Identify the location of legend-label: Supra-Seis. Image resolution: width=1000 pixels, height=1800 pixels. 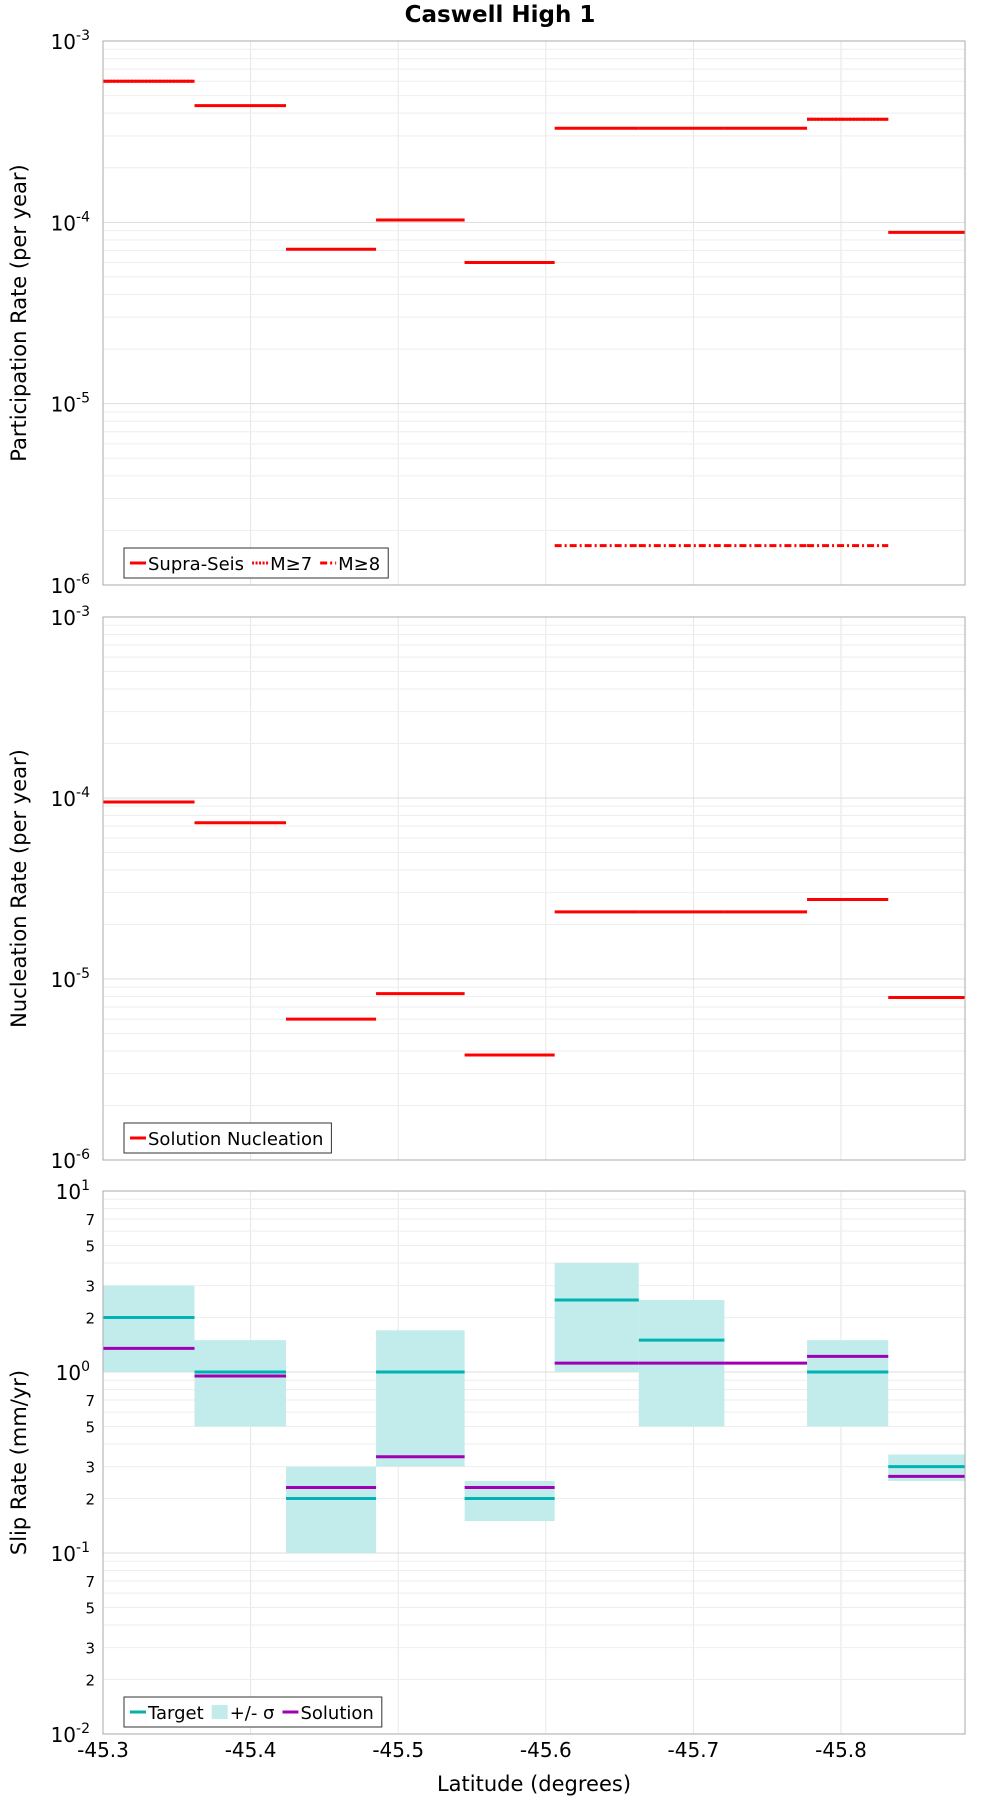
(196, 564).